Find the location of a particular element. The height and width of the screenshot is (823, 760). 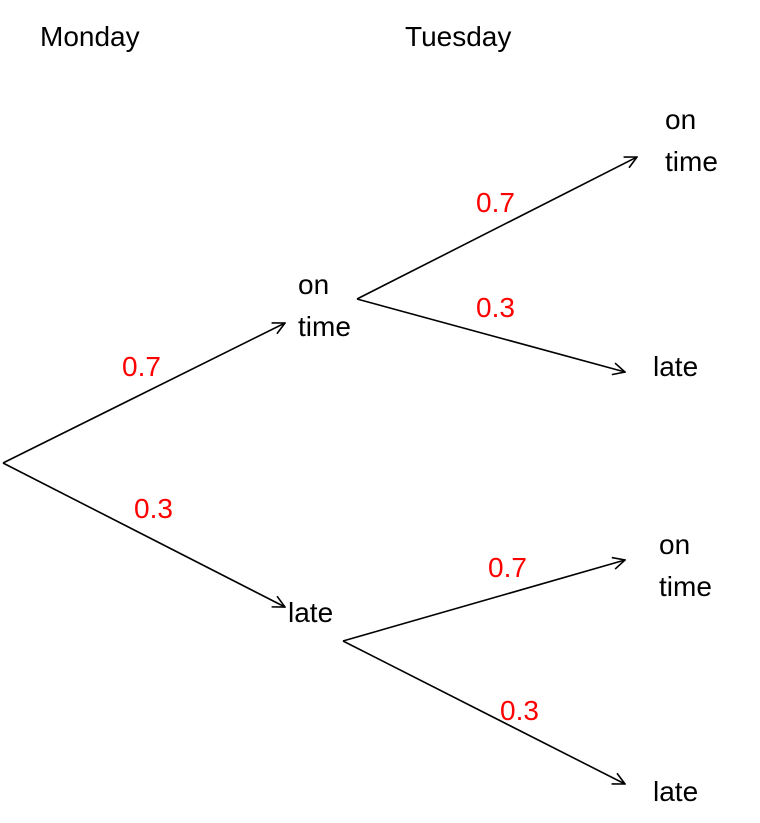

header: Tuesday is located at coordinates (458, 36).